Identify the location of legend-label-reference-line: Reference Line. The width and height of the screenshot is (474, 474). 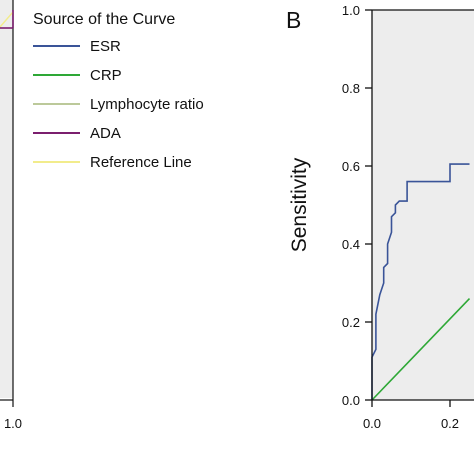
(141, 162).